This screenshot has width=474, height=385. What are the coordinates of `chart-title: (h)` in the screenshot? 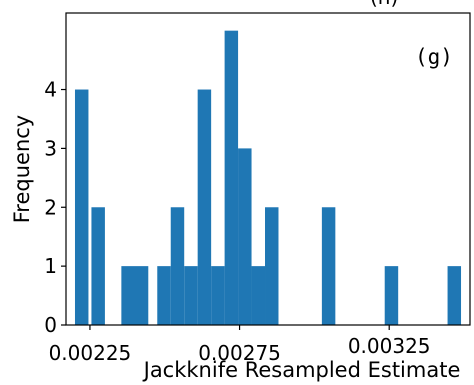 It's located at (384, 4).